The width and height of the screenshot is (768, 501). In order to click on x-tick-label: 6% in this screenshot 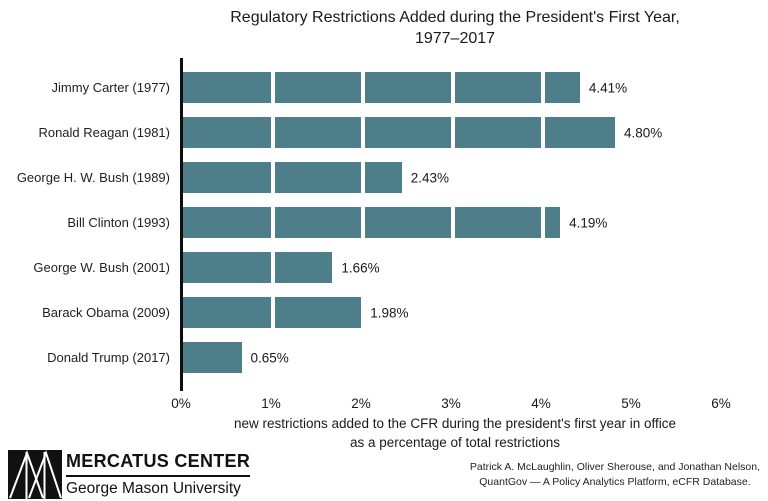, I will do `click(721, 403)`.